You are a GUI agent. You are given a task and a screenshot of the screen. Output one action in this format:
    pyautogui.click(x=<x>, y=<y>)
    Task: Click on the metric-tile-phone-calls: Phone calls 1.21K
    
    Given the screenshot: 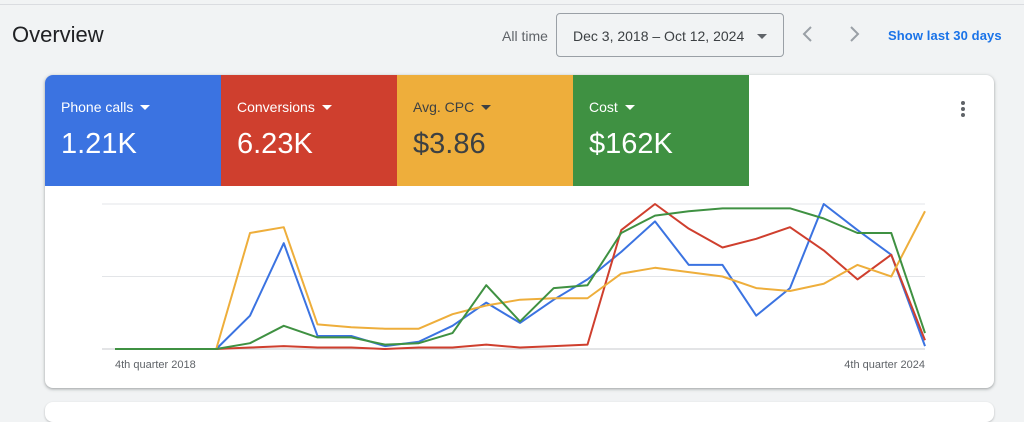 What is the action you would take?
    pyautogui.click(x=133, y=130)
    